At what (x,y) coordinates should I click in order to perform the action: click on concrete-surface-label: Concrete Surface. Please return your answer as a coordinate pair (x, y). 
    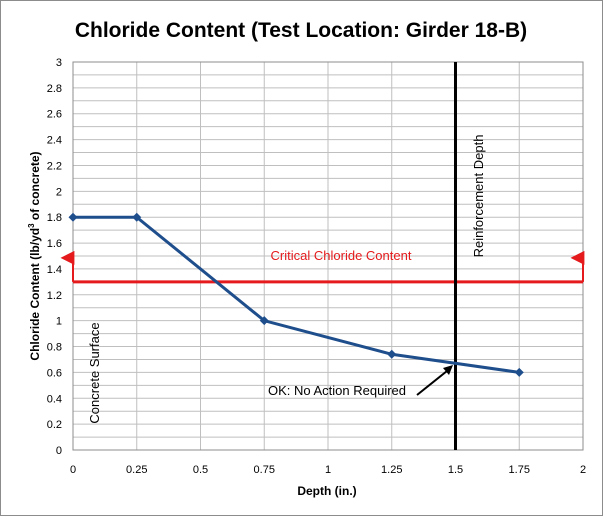
    Looking at the image, I should click on (94, 372).